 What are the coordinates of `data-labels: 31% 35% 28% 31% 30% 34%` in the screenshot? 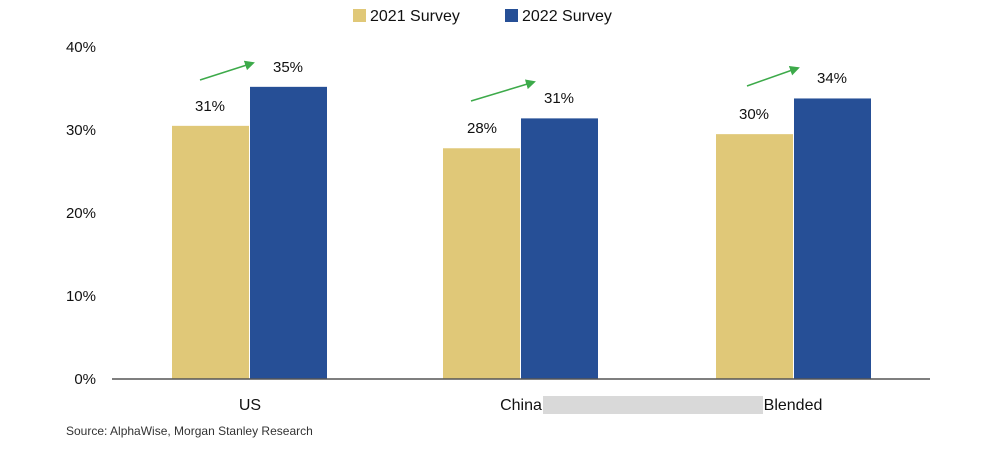 It's located at (521, 98).